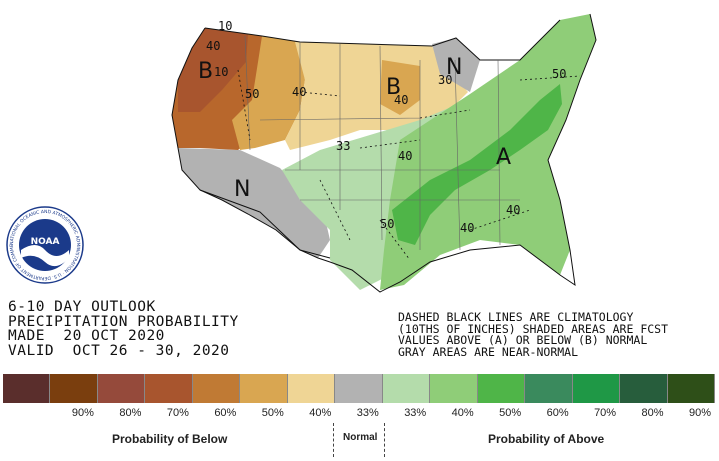 The image size is (719, 461). I want to click on region-wet-strong, so click(477, 164).